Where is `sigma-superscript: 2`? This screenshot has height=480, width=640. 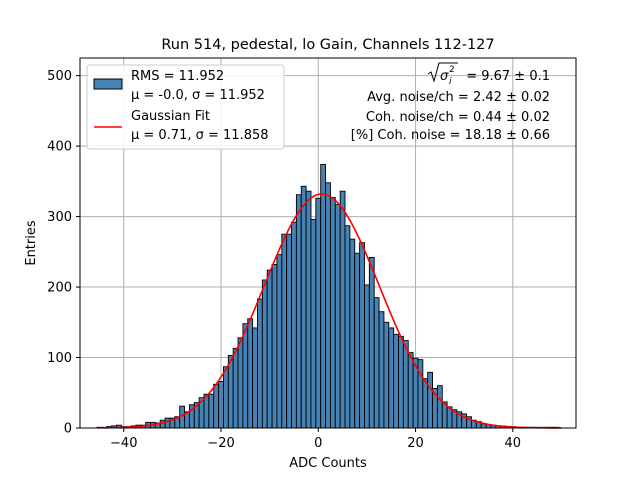 sigma-superscript: 2 is located at coordinates (452, 70).